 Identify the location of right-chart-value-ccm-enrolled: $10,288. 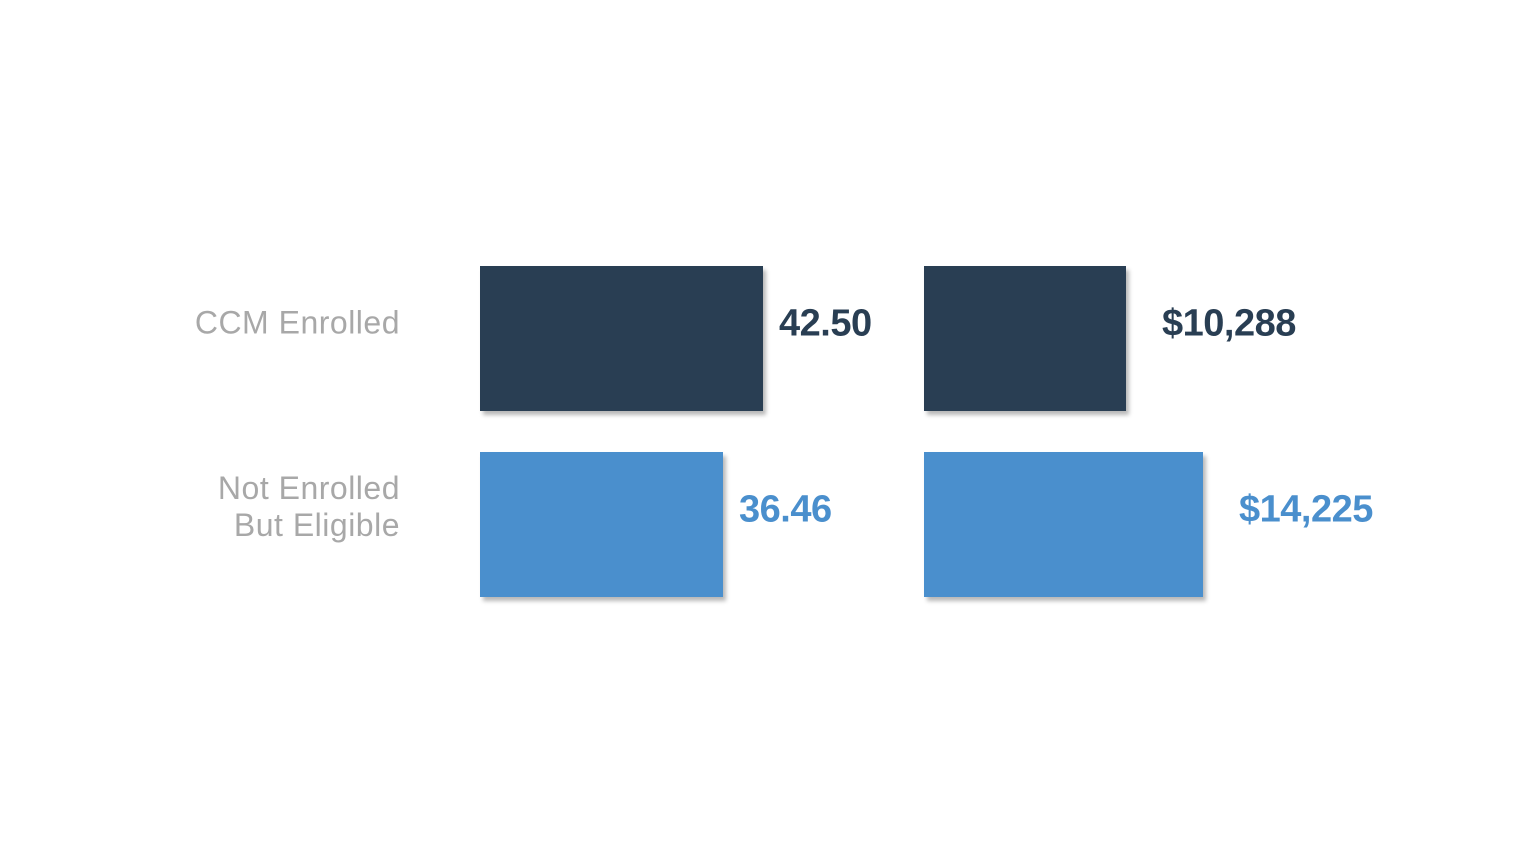
(1229, 323).